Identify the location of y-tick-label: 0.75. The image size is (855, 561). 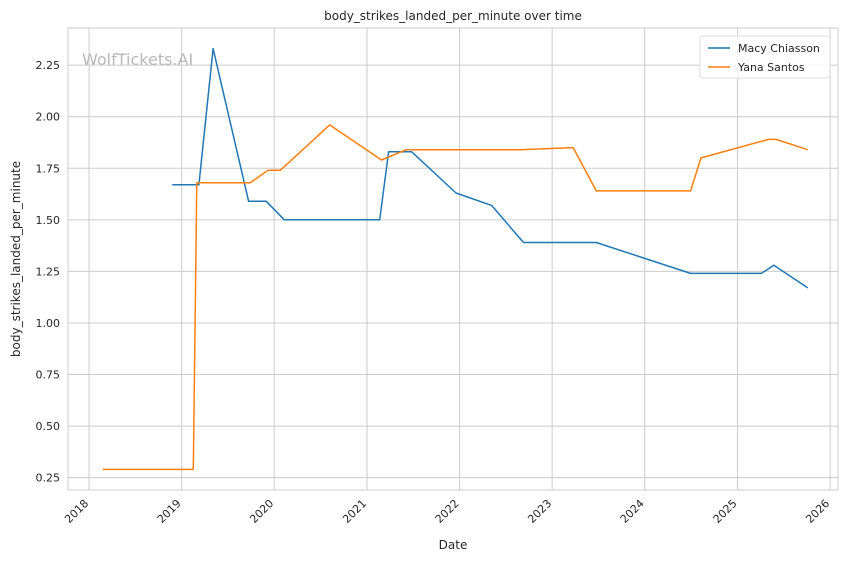
(48, 375).